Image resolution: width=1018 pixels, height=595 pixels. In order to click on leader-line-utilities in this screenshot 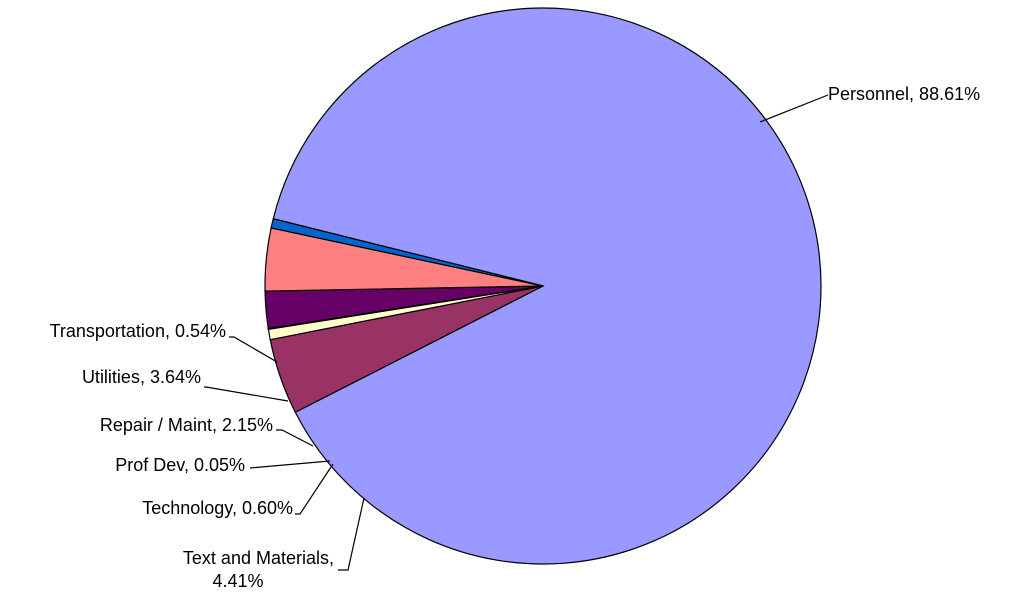, I will do `click(246, 394)`.